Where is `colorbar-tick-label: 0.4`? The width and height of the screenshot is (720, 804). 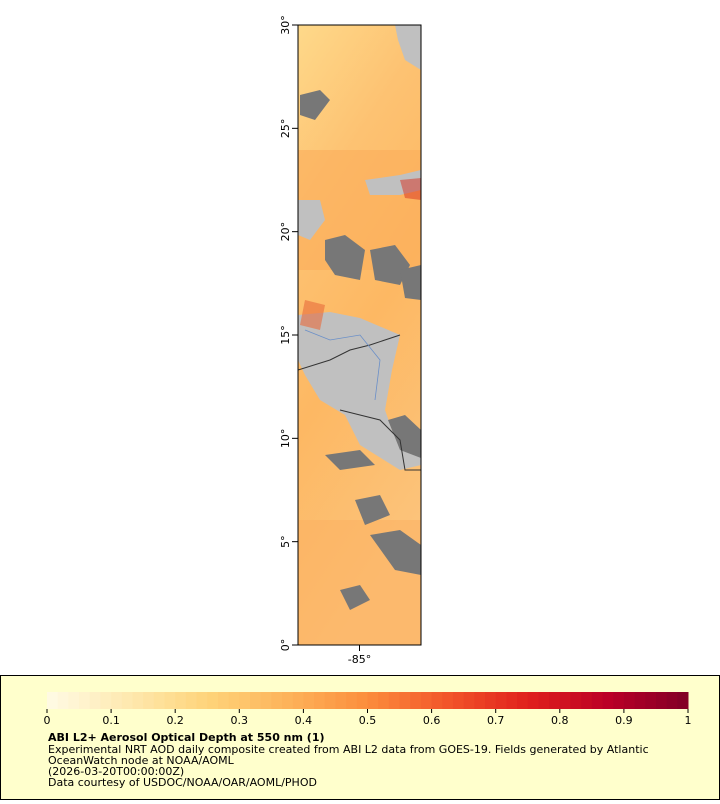 colorbar-tick-label: 0.4 is located at coordinates (304, 720).